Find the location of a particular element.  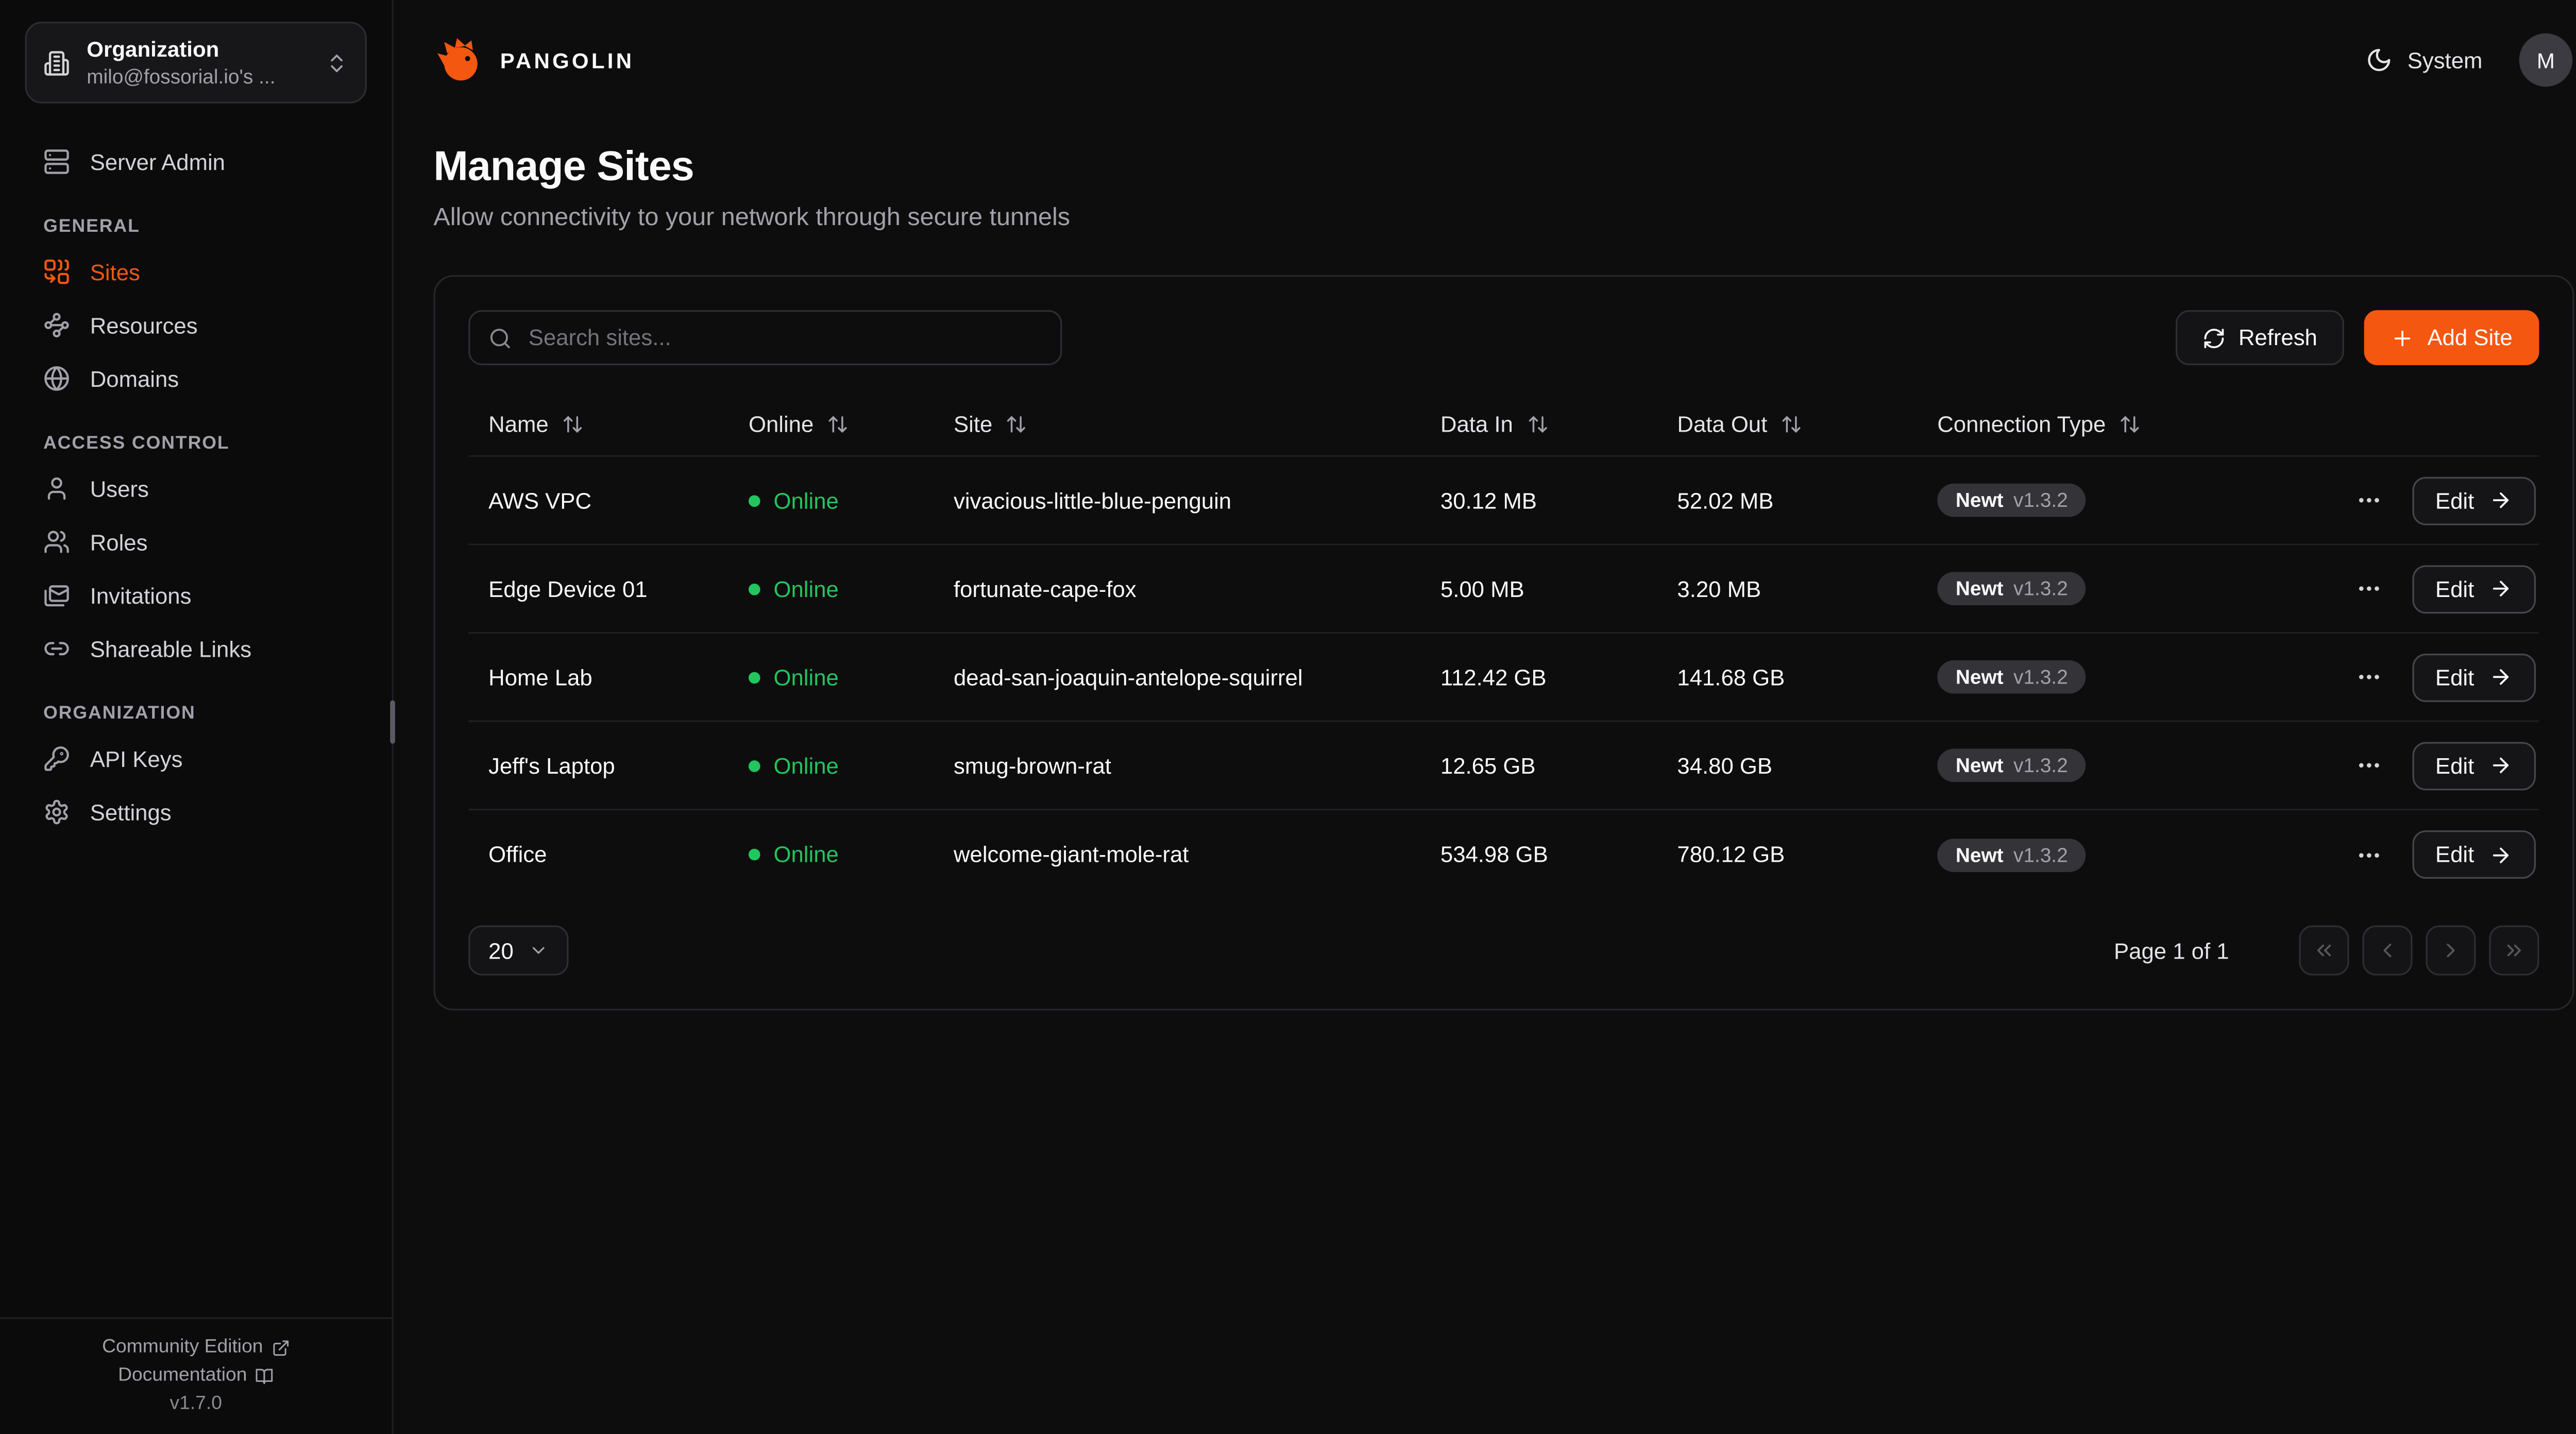

column-header-online: Online is located at coordinates (831, 424).